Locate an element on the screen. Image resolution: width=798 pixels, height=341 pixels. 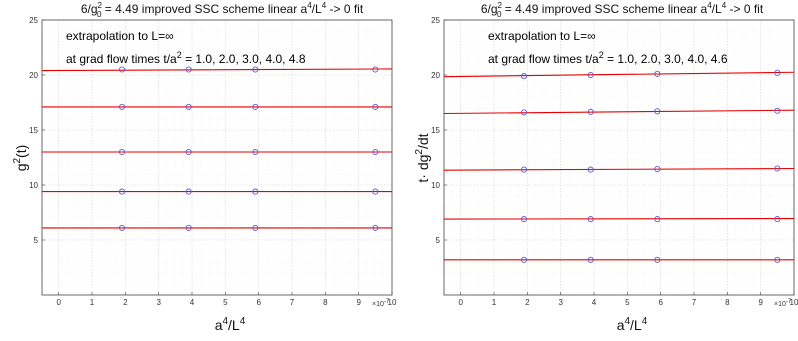
right-x-axis-label: a4/L4 is located at coordinates (632, 324).